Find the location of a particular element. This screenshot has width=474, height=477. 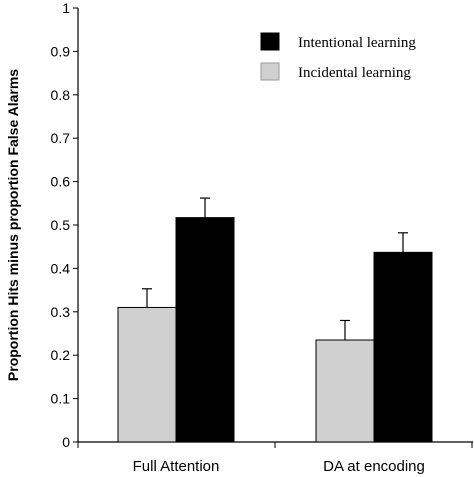

y-tick-label: 1 is located at coordinates (66, 8).